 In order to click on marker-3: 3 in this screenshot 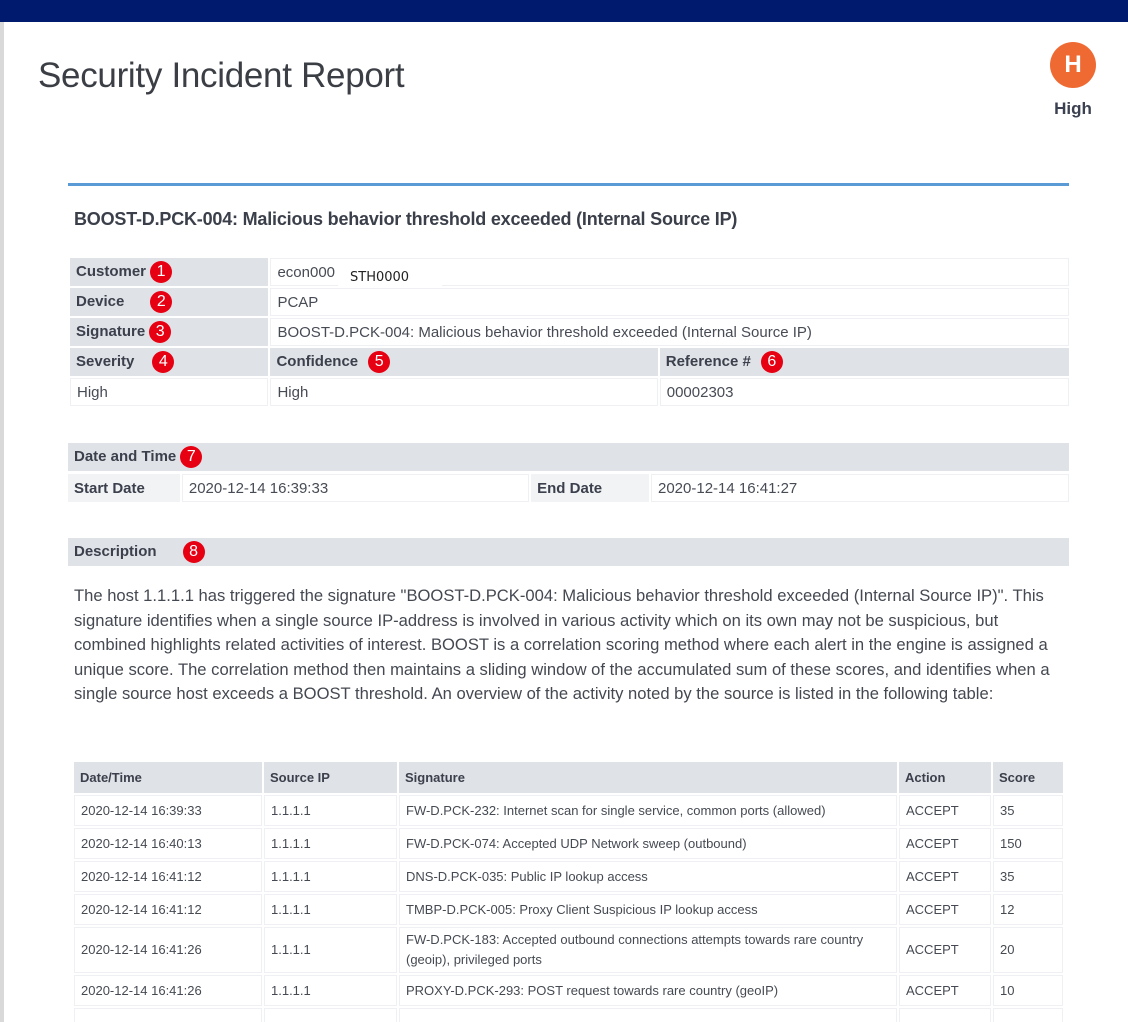, I will do `click(160, 332)`.